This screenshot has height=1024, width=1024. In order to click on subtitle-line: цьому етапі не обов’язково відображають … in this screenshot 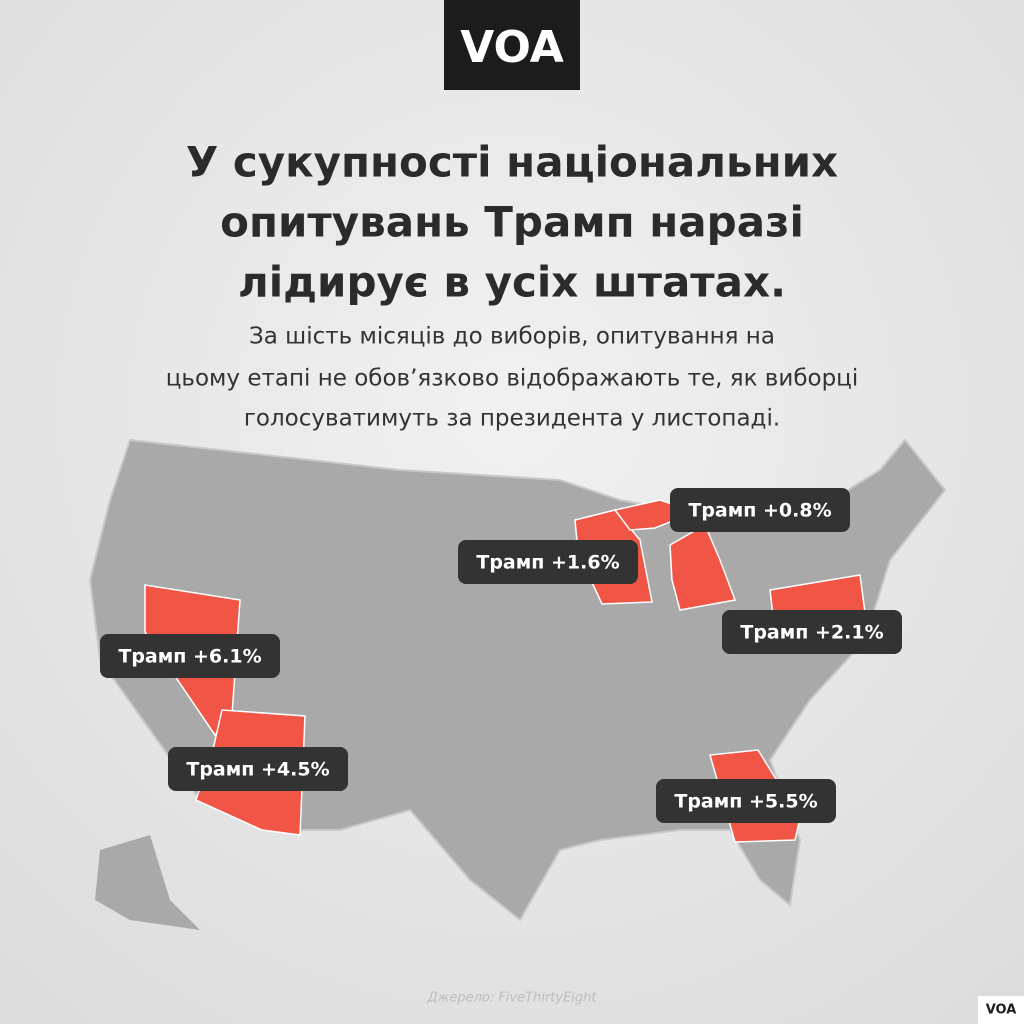, I will do `click(512, 379)`.